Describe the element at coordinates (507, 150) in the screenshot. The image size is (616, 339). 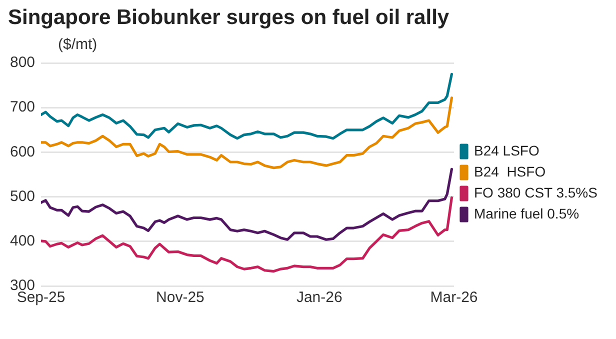
I see `legend-label: B24 LSFO` at that location.